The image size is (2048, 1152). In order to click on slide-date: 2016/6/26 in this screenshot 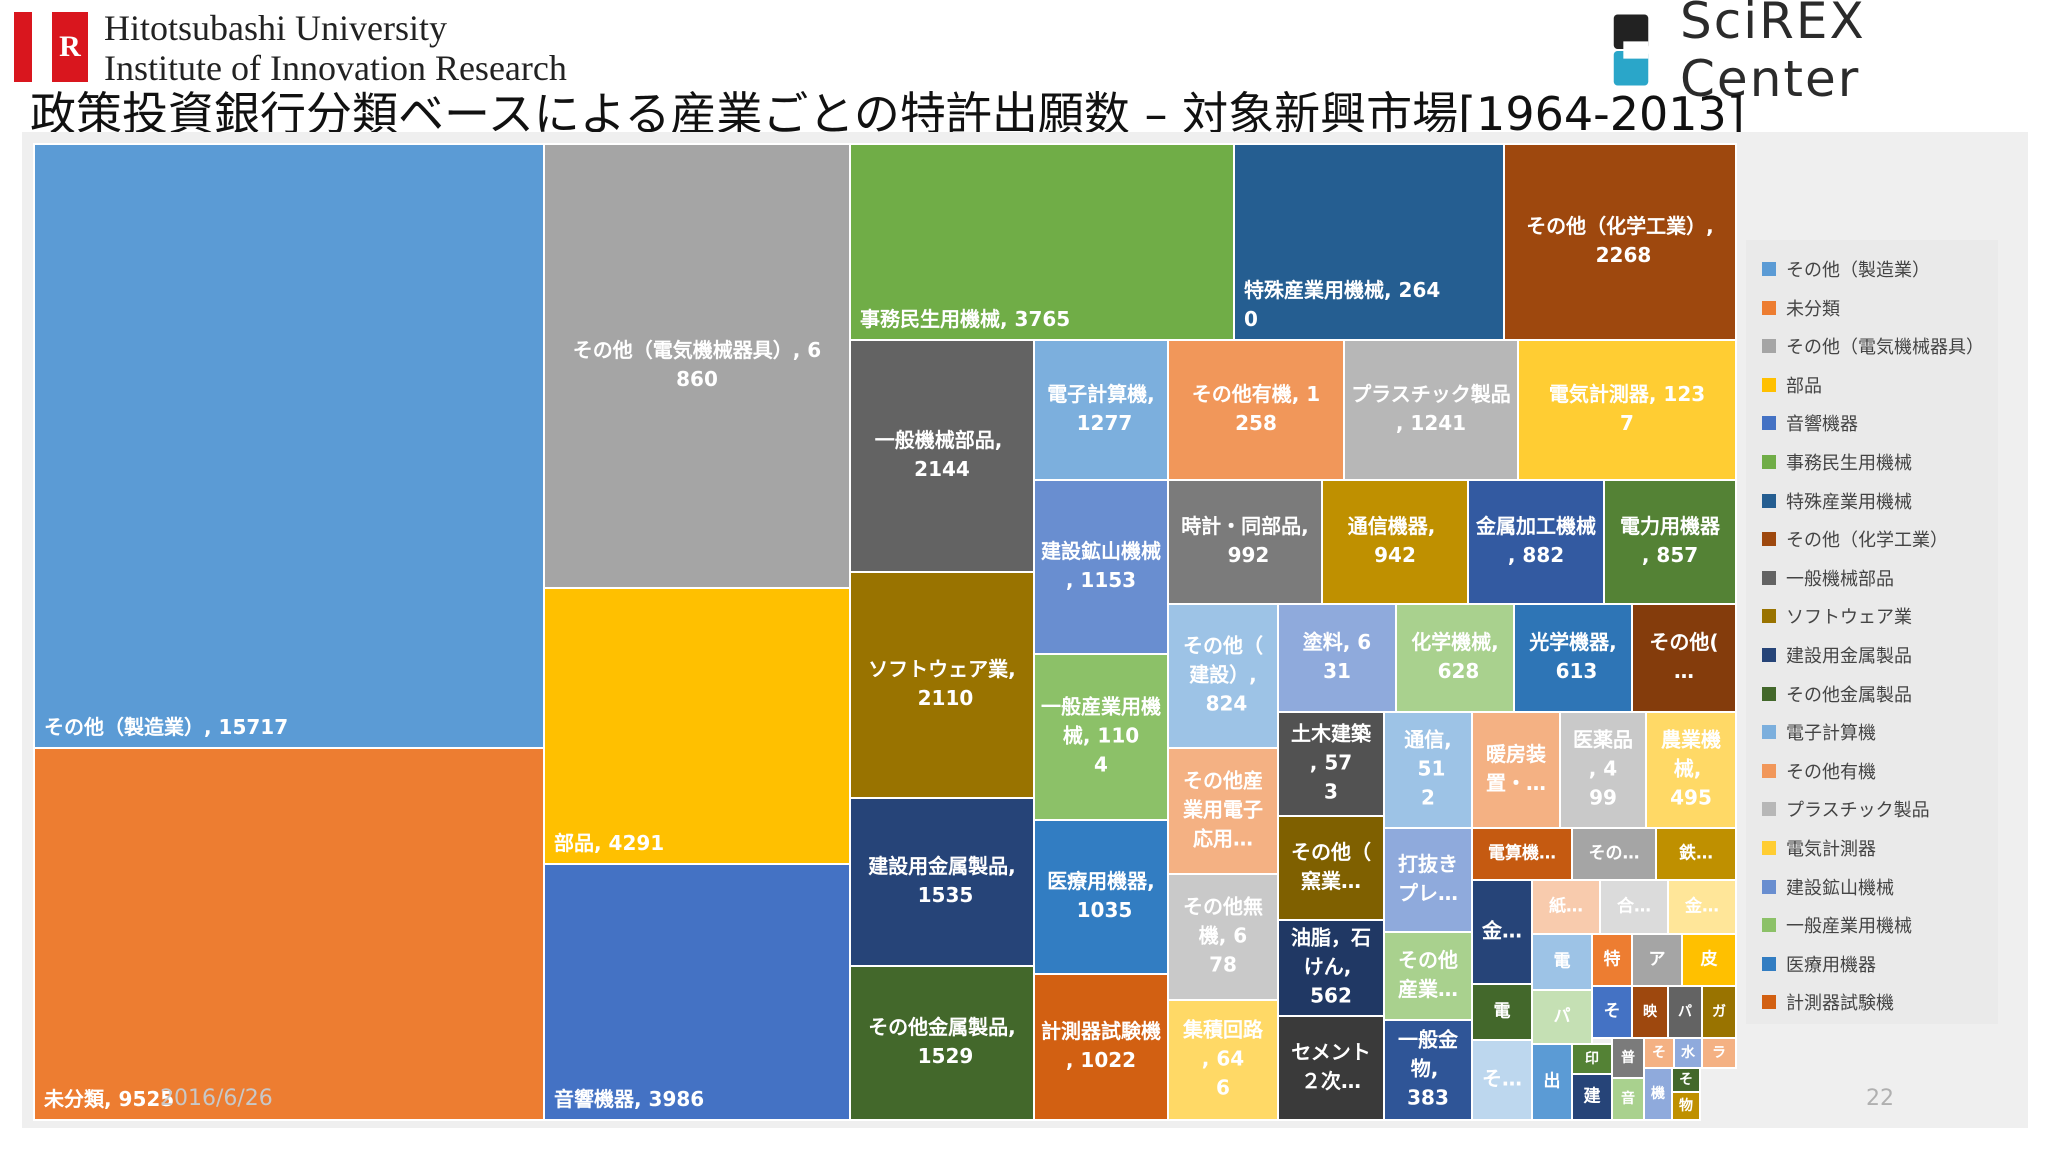, I will do `click(216, 1098)`.